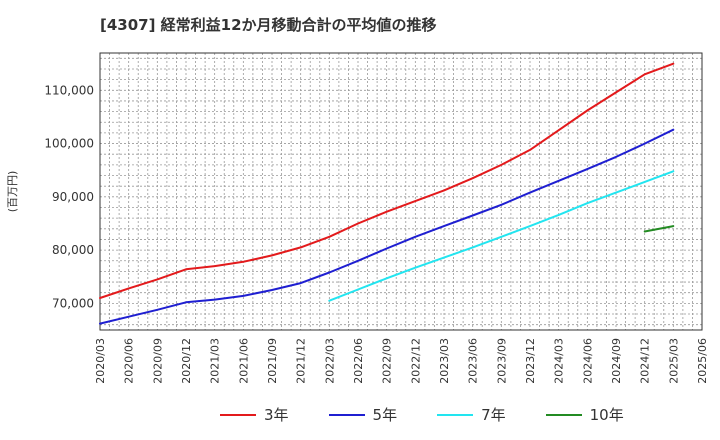 Image resolution: width=720 pixels, height=440 pixels. What do you see at coordinates (606, 415) in the screenshot?
I see `legend-label-10y: 10年` at bounding box center [606, 415].